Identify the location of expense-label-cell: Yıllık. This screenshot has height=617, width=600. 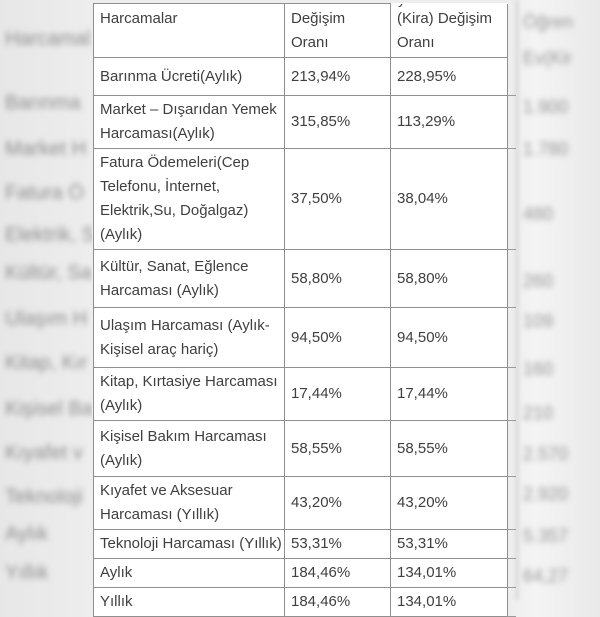
(189, 602).